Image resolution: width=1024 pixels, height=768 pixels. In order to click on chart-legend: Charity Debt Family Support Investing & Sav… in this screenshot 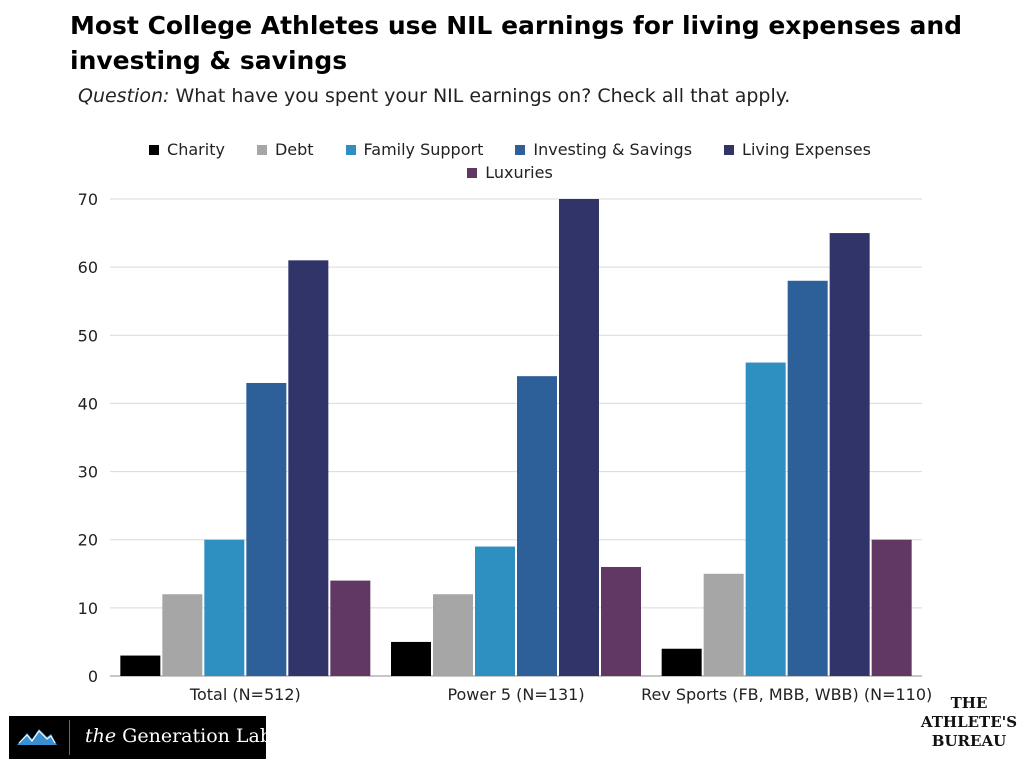, I will do `click(510, 161)`.